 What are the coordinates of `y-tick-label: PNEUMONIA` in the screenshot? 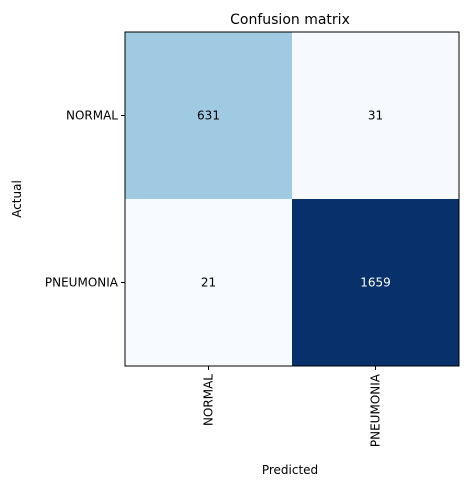 It's located at (82, 283).